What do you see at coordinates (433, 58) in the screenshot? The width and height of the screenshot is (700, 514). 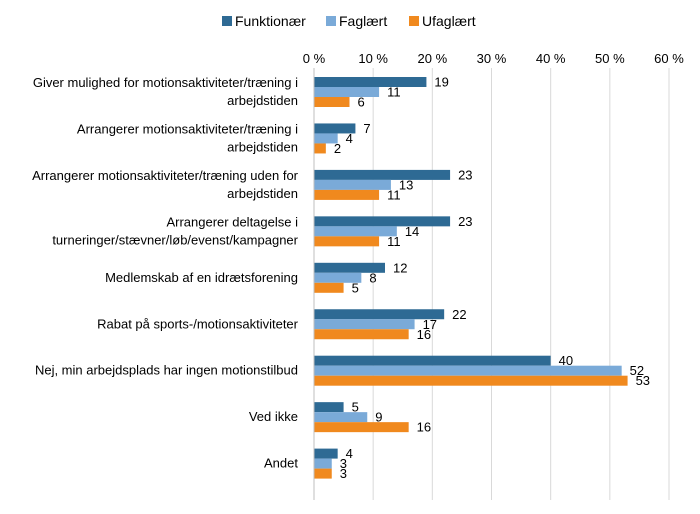 I see `x-tick-label: 20 %` at bounding box center [433, 58].